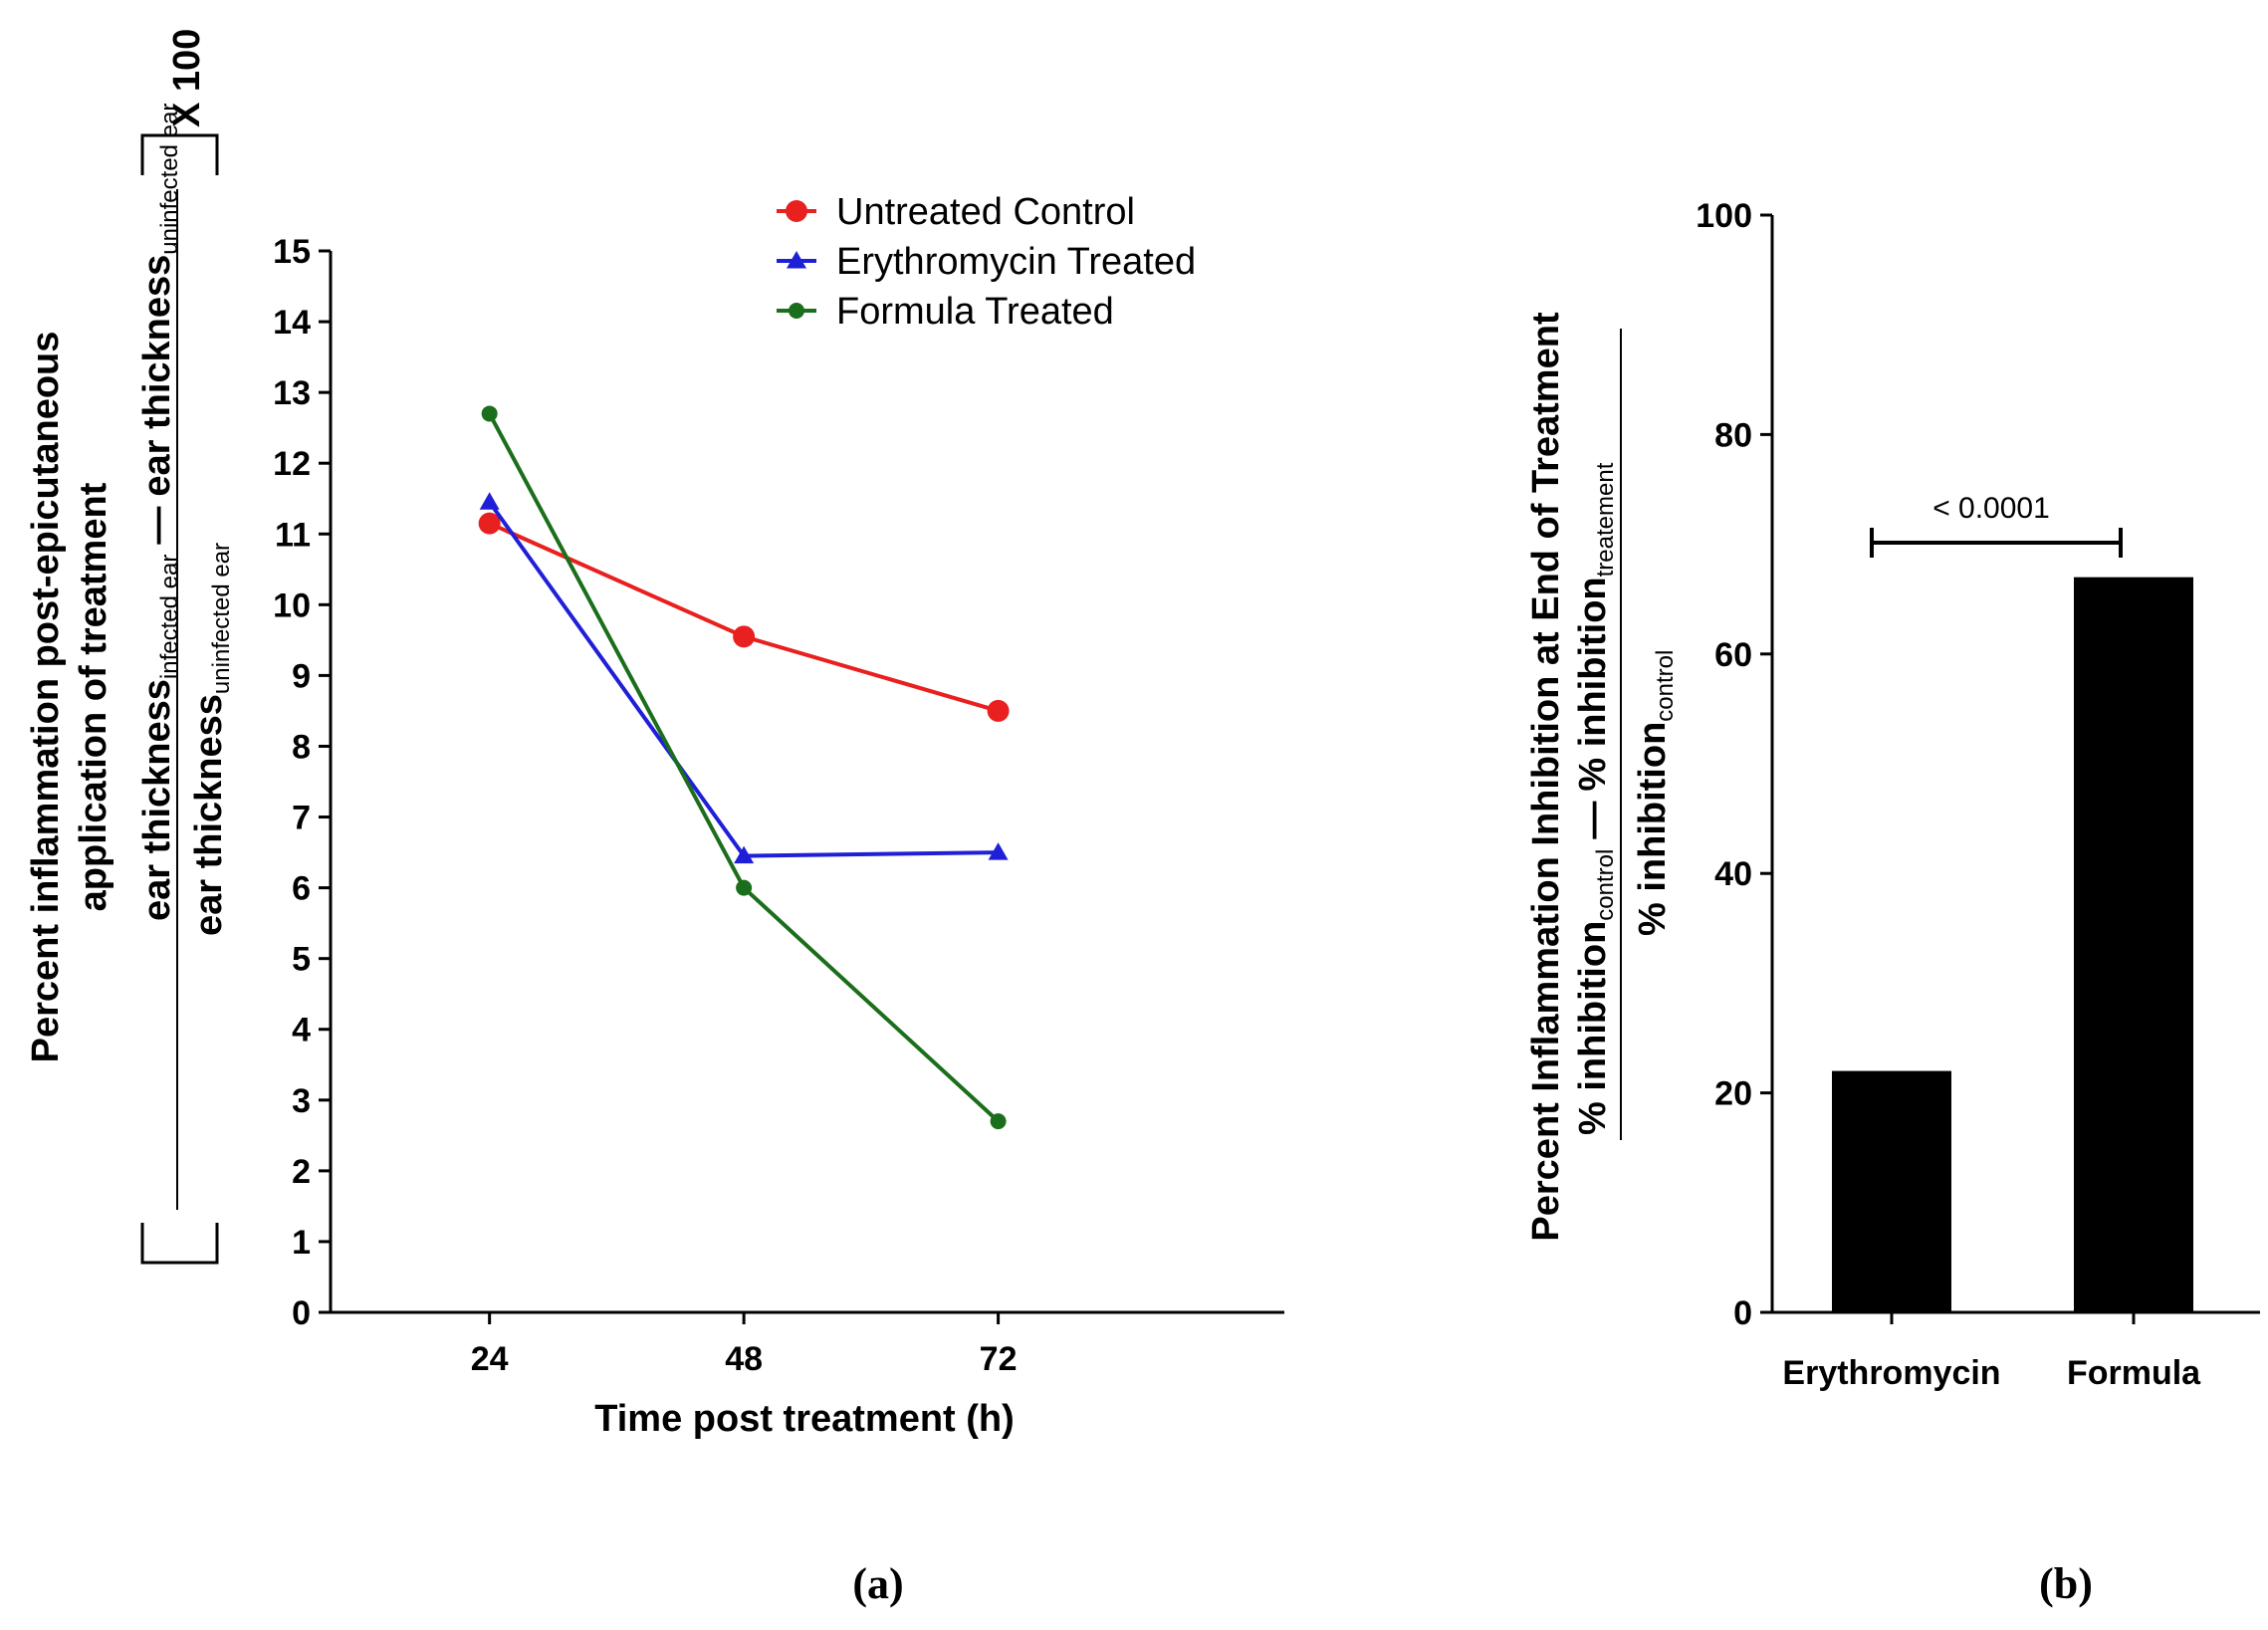  I want to click on bar-x-label: Formula, so click(2134, 1373).